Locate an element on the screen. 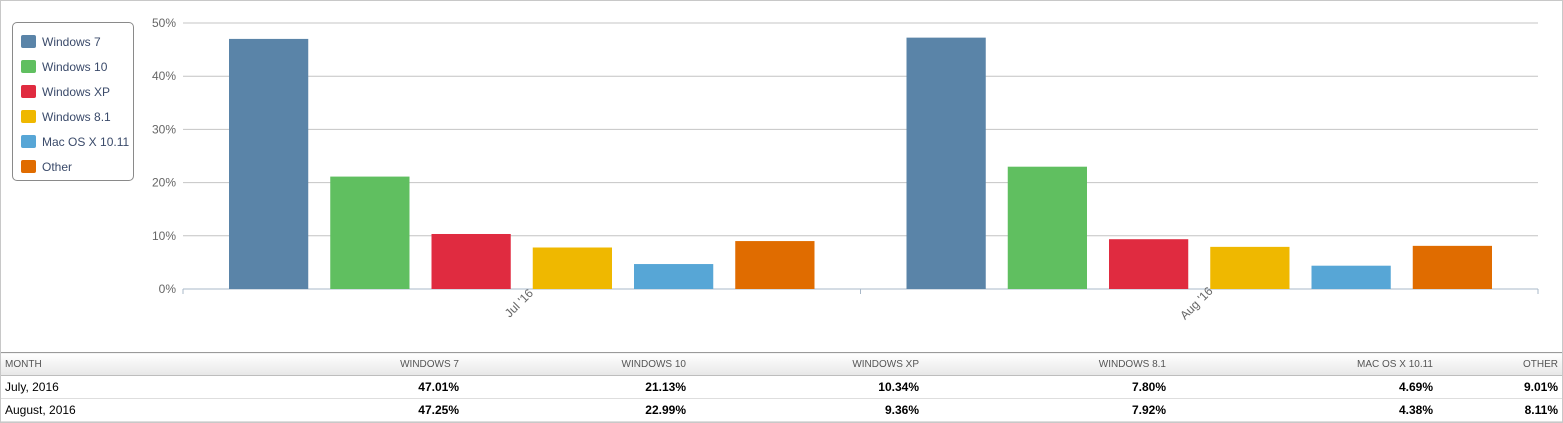  legend-item-mac-os-x-10-11: Mac OS X 10.11 is located at coordinates (73, 141).